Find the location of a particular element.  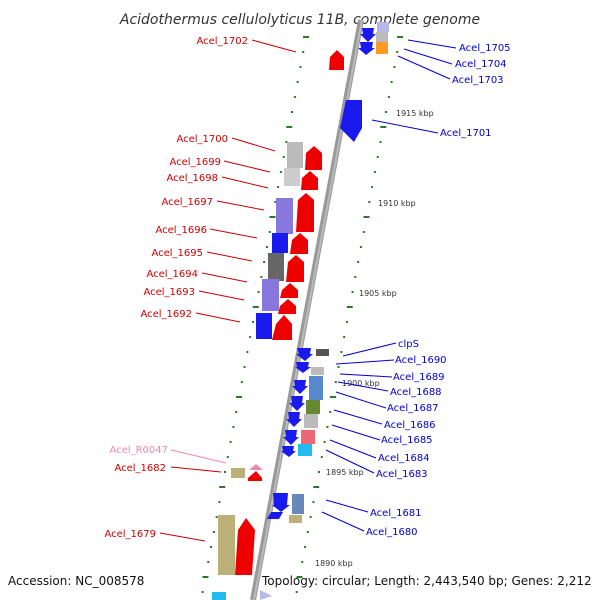

gene-clps is located at coordinates (322, 352).